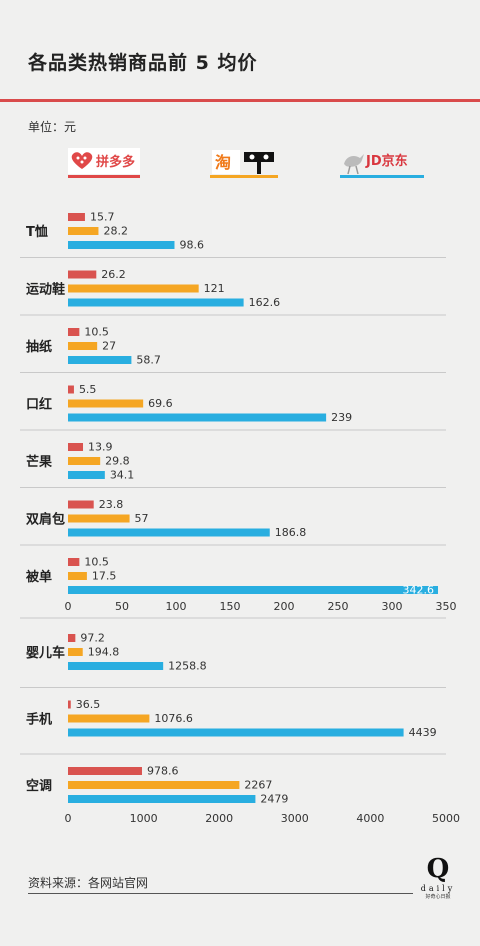 The image size is (480, 946). Describe the element at coordinates (39, 786) in the screenshot. I see `category-label: 空调` at that location.